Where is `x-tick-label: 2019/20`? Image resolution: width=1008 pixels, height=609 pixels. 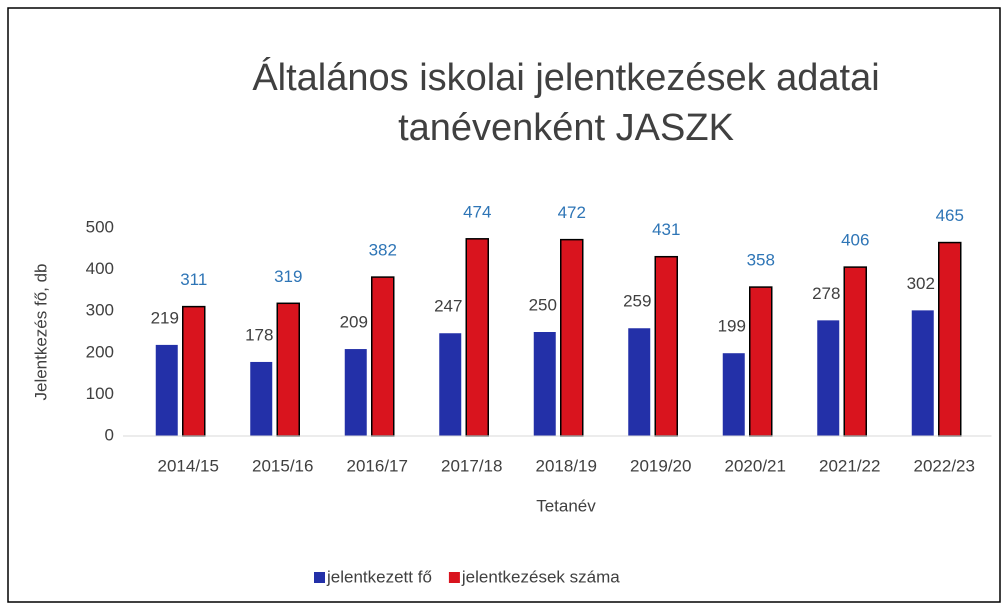
x-tick-label: 2019/20 is located at coordinates (660, 465).